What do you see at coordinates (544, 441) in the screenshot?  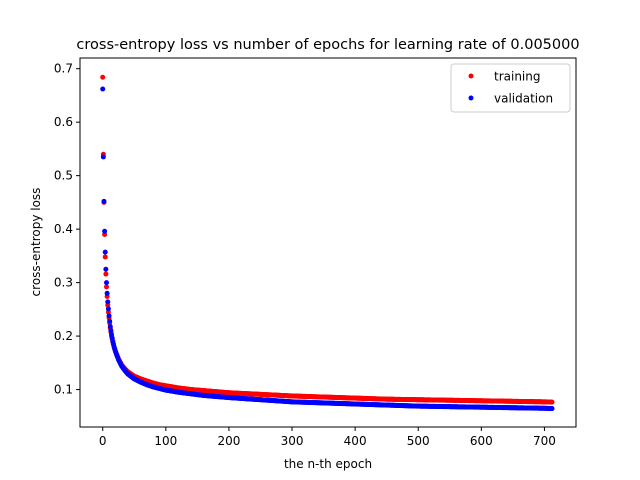 I see `x-tick-label: 700` at bounding box center [544, 441].